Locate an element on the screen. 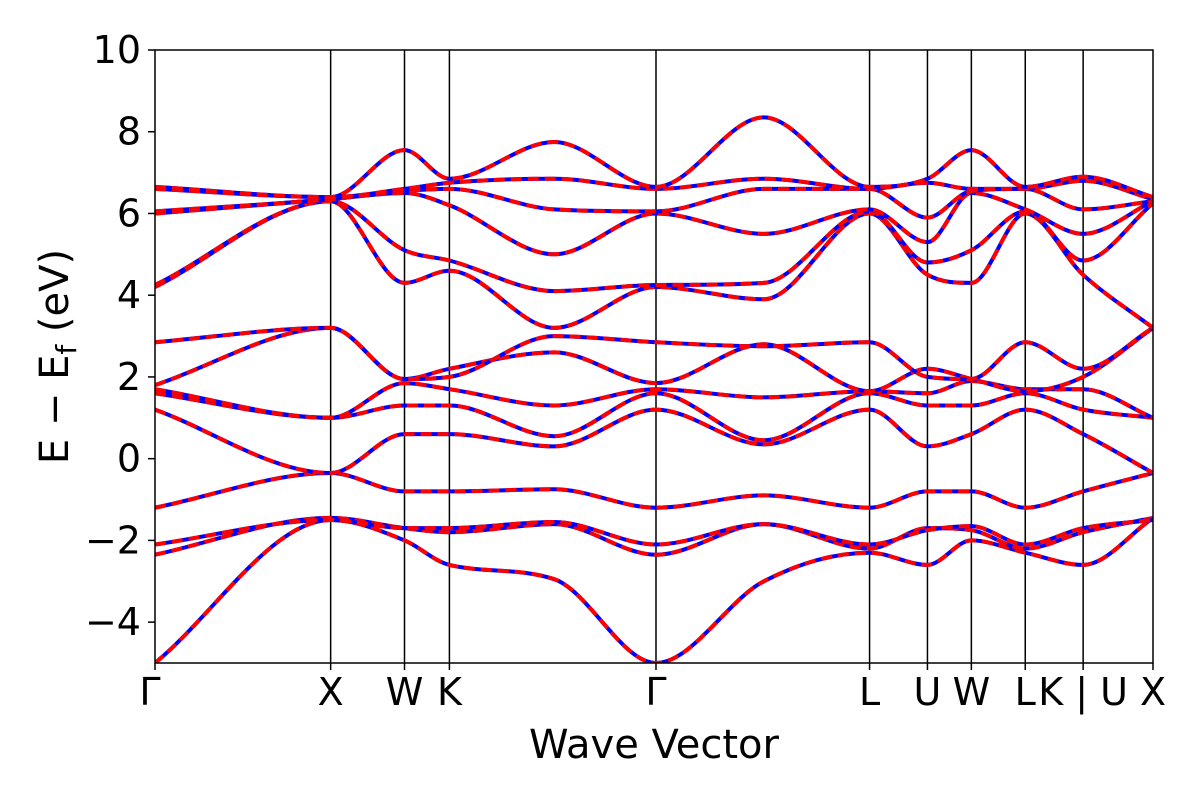 This screenshot has width=1200, height=800. band-1-red is located at coordinates (654, 536).